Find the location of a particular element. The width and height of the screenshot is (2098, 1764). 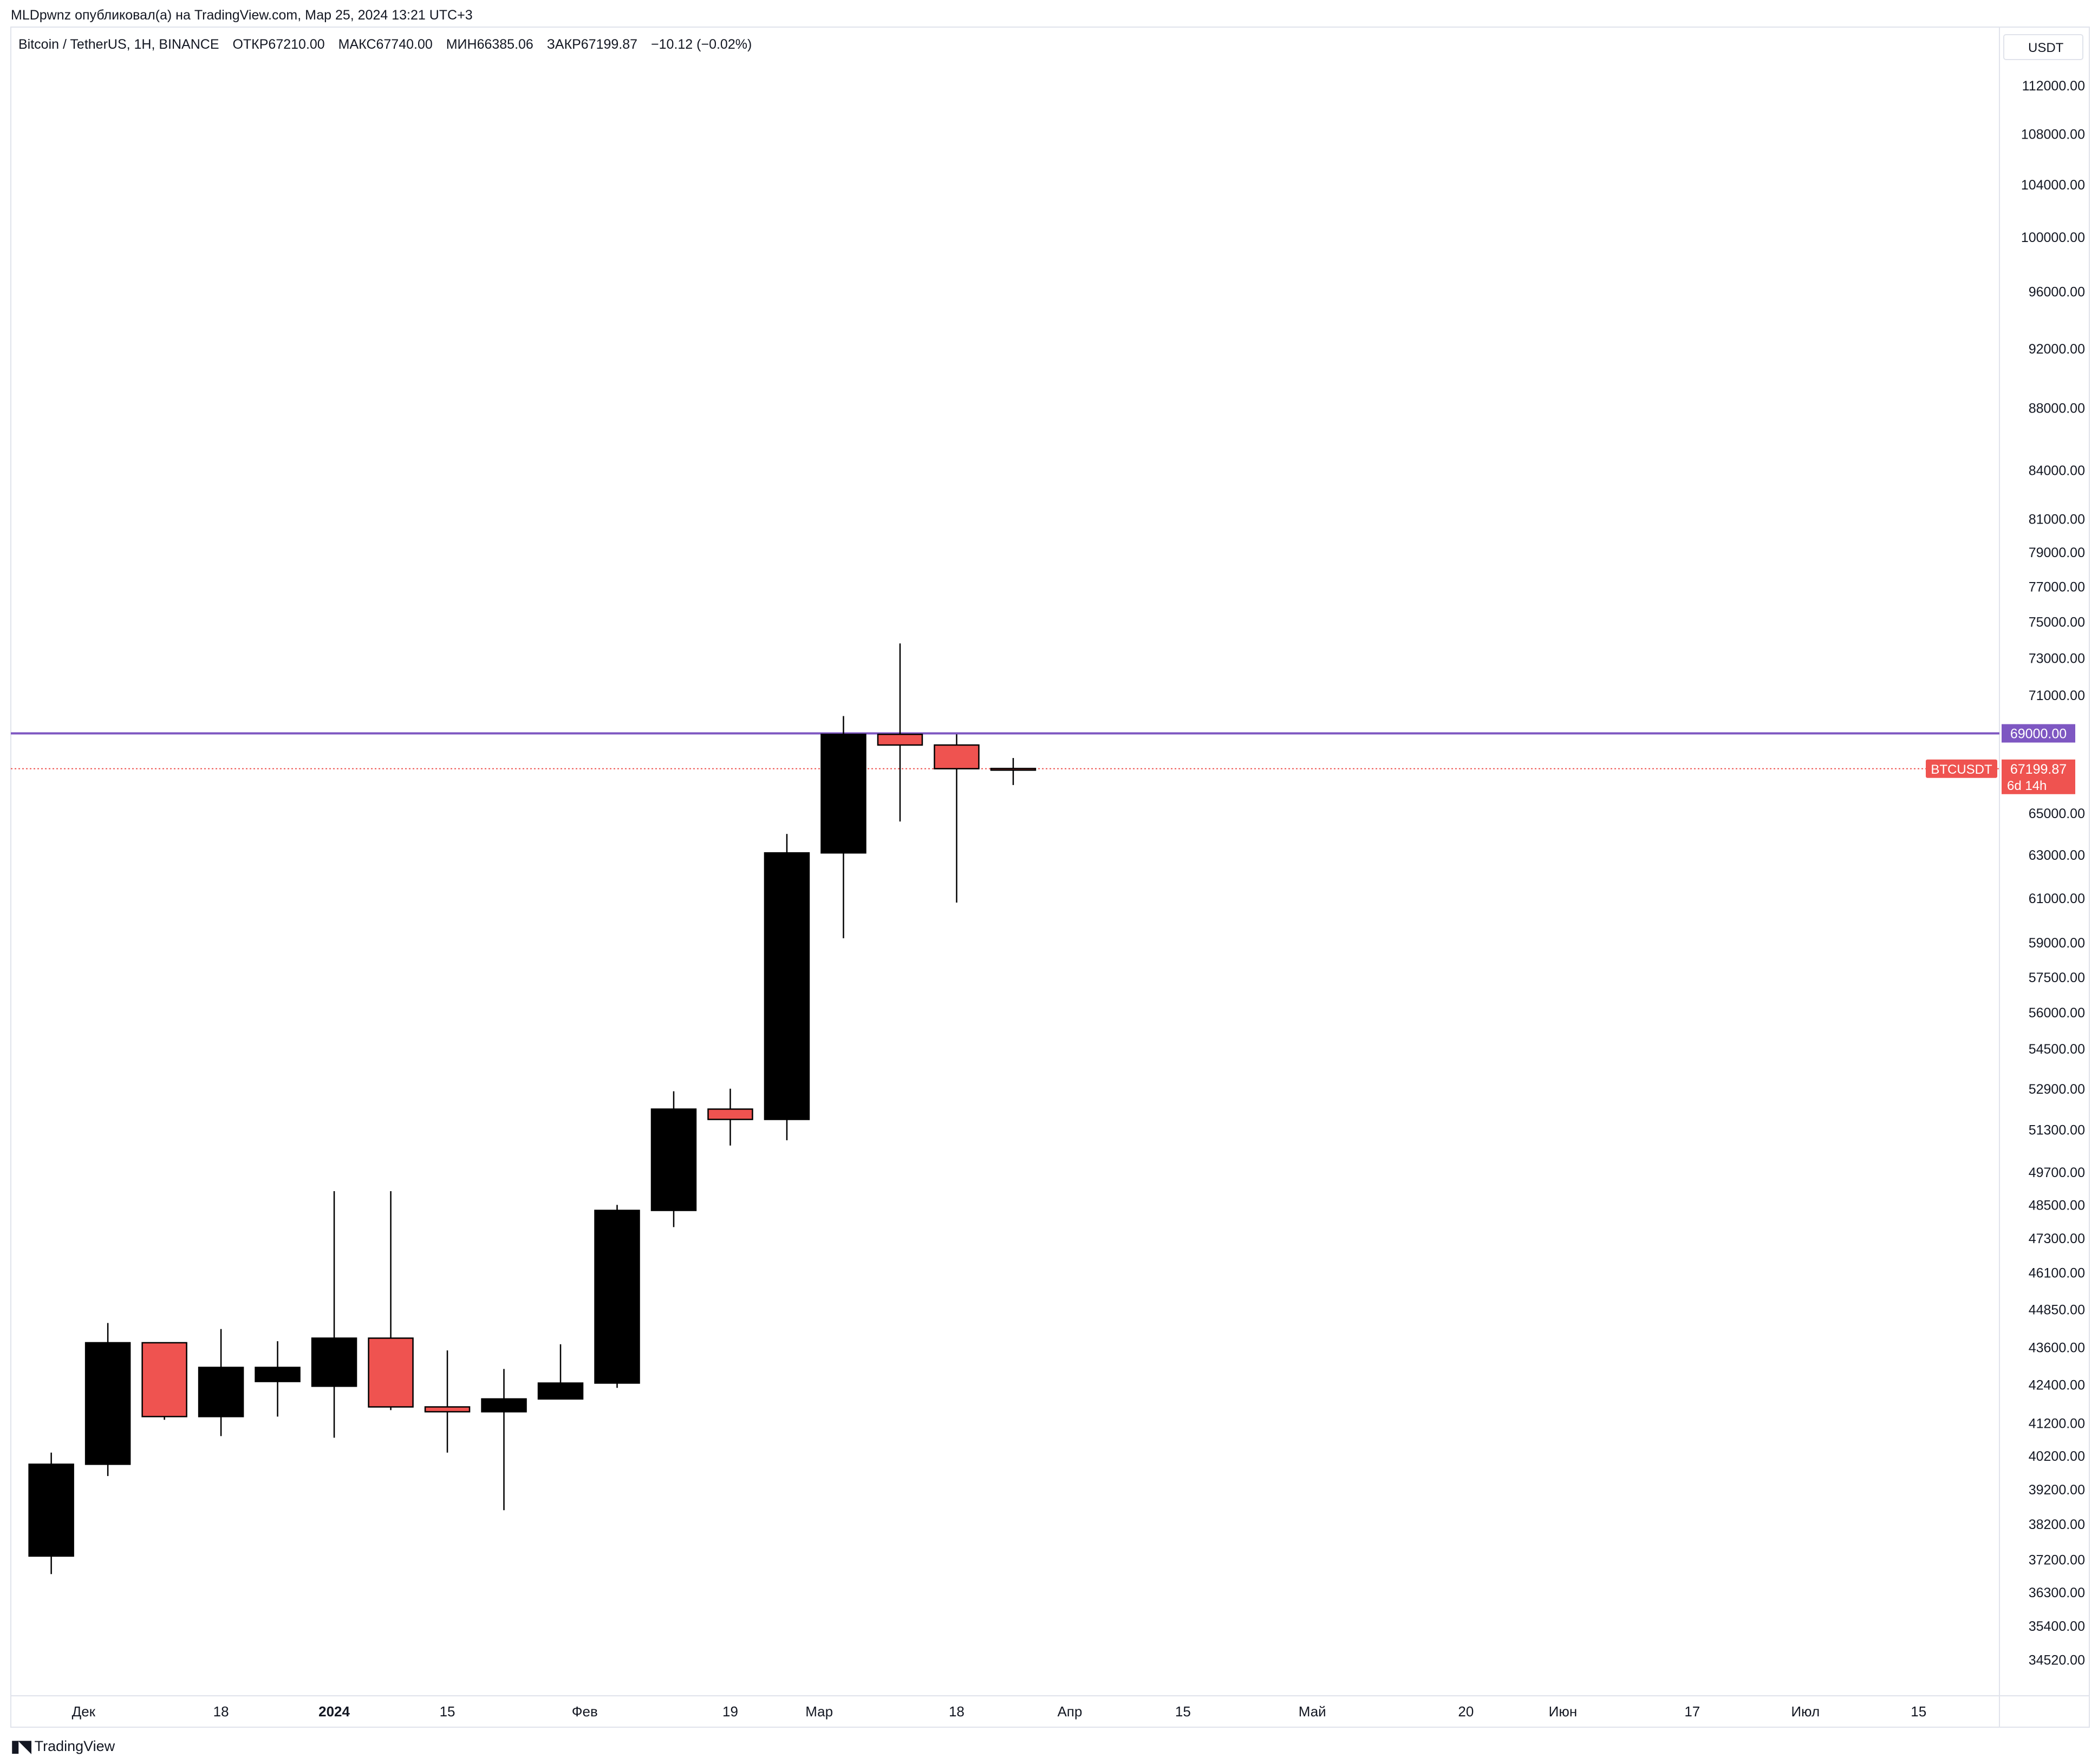

y-tick-label: 73000.00 is located at coordinates (2057, 658).